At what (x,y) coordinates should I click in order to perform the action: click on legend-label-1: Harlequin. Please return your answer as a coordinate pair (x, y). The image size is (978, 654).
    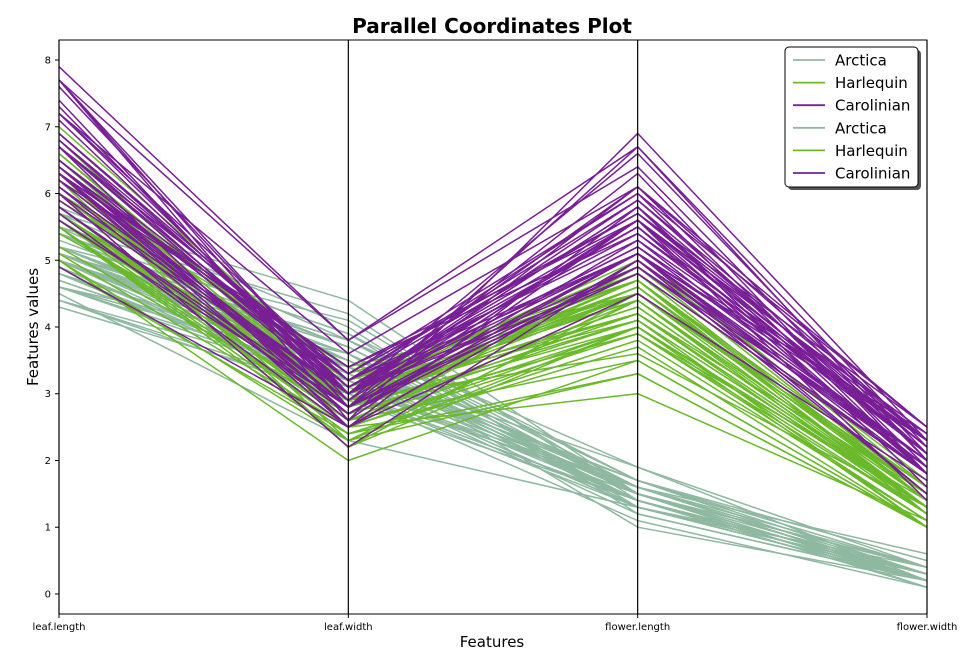
    Looking at the image, I should click on (871, 83).